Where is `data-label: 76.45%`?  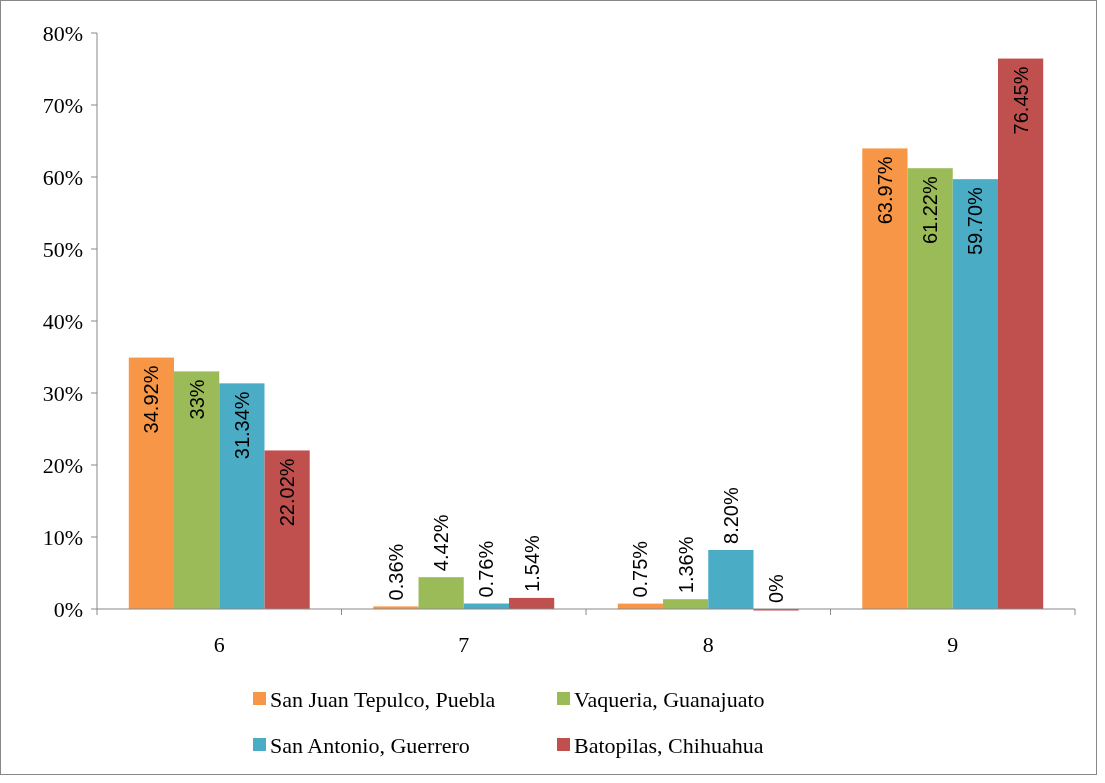 data-label: 76.45% is located at coordinates (1020, 100).